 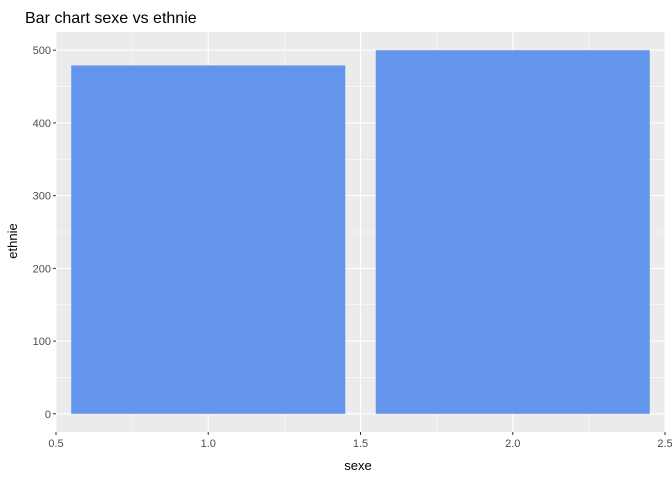 I want to click on chart-title: Bar chart sexe vs ethnie, so click(x=111, y=18).